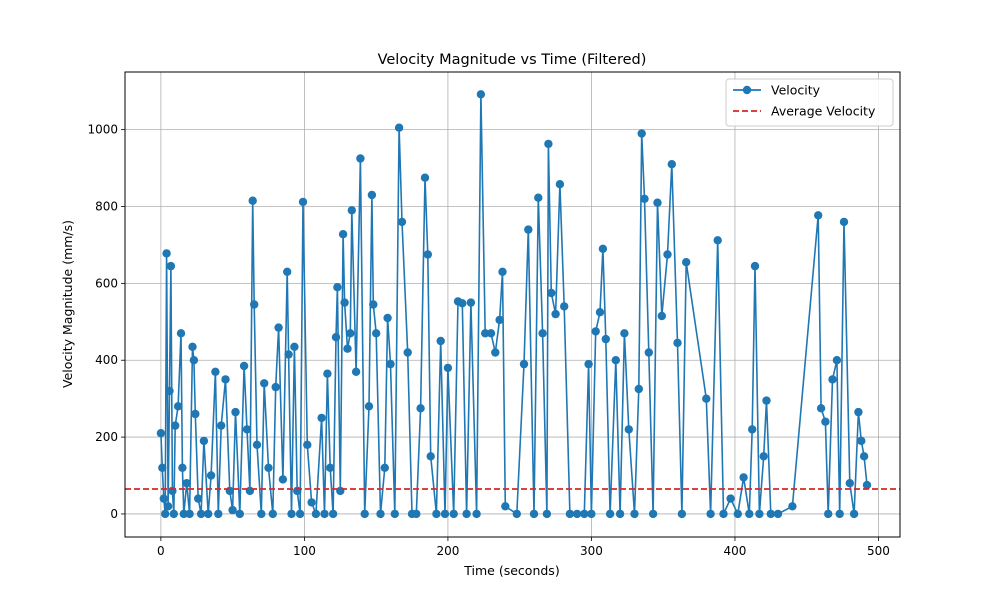 This screenshot has width=1000, height=604. Describe the element at coordinates (511, 570) in the screenshot. I see `x-axis-label: Time (seconds)` at that location.